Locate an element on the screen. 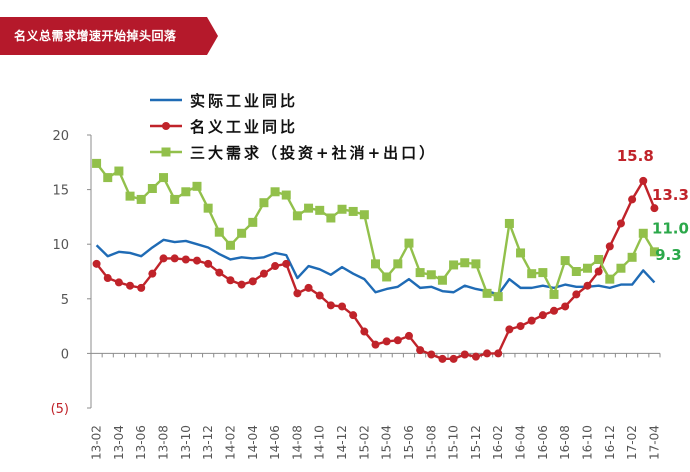 This screenshot has height=472, width=690. legend-label: 名义工业同比 is located at coordinates (244, 127).